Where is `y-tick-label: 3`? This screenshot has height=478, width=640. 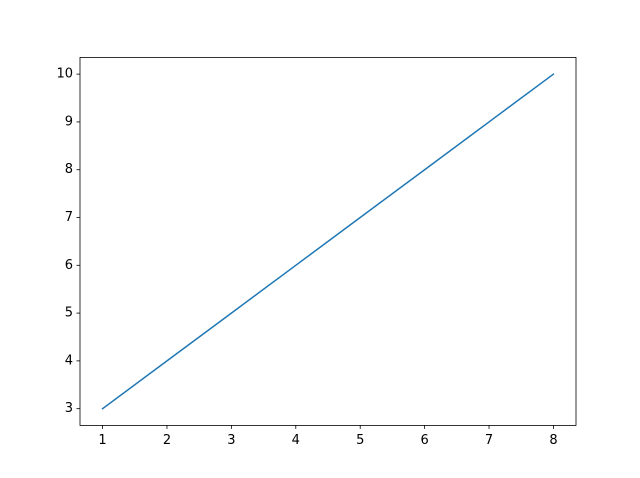 y-tick-label: 3 is located at coordinates (69, 408).